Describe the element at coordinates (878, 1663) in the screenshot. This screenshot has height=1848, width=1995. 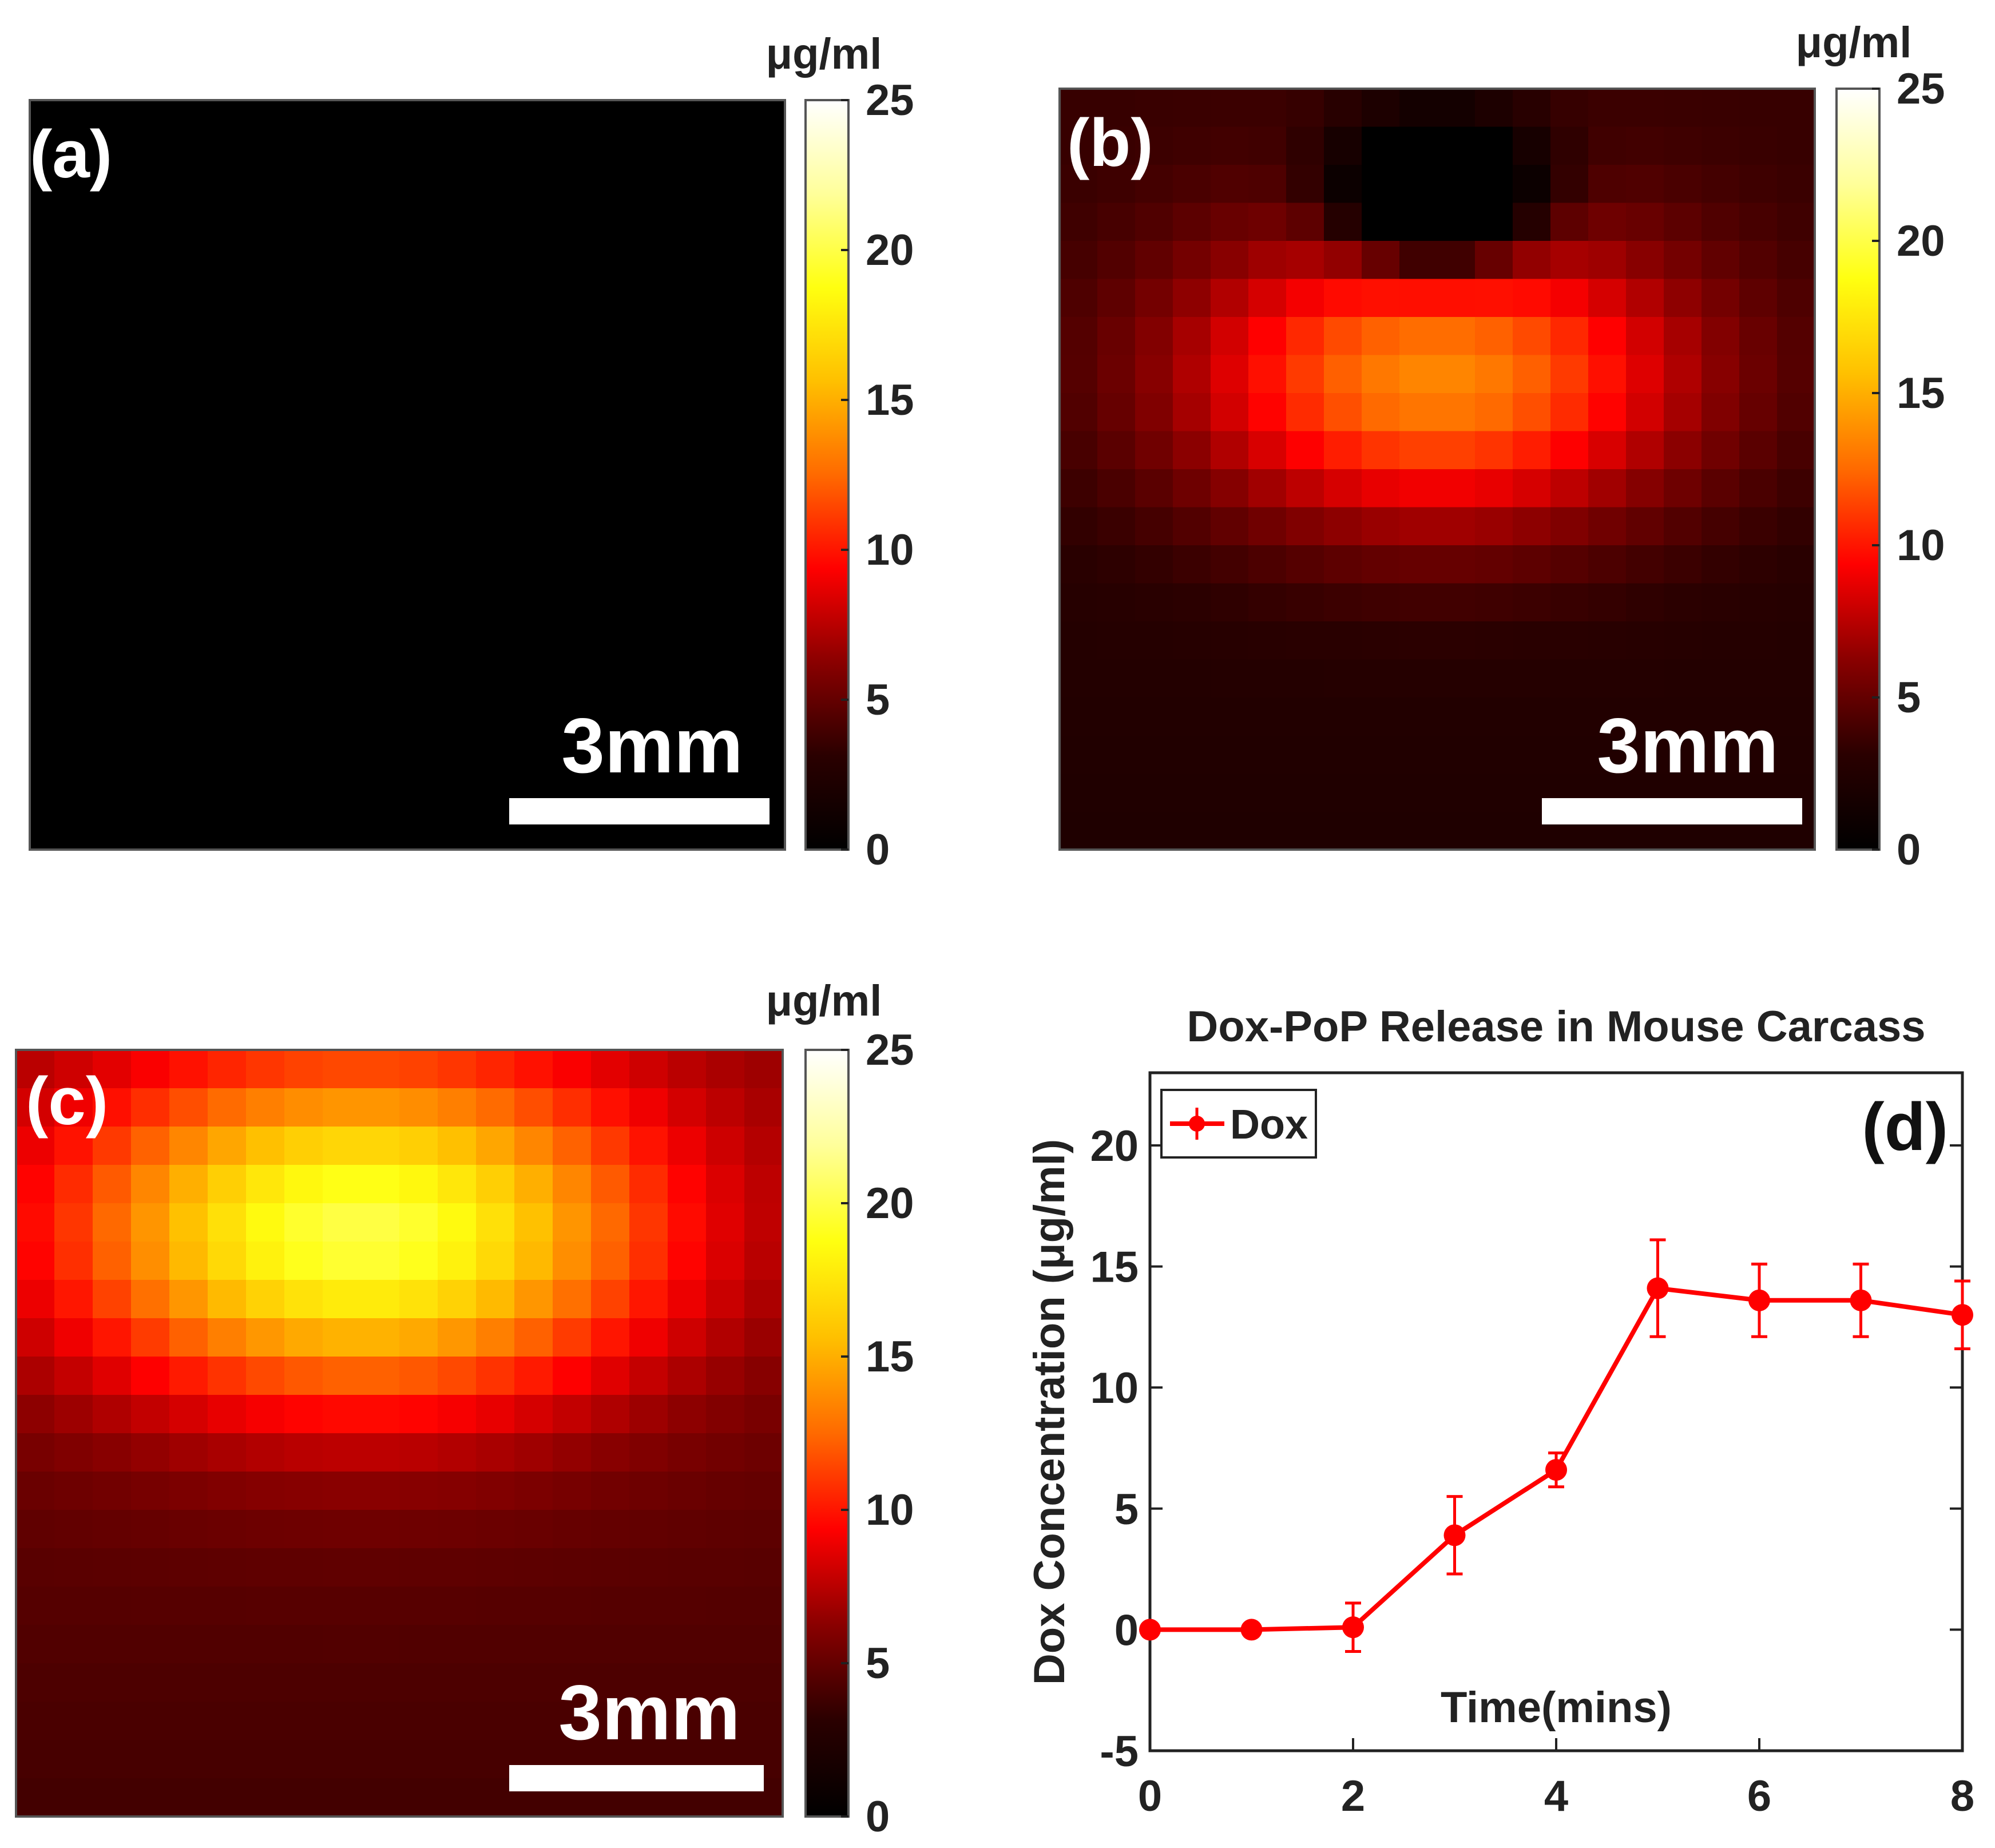
I see `colorbar-tick-label: 5` at that location.